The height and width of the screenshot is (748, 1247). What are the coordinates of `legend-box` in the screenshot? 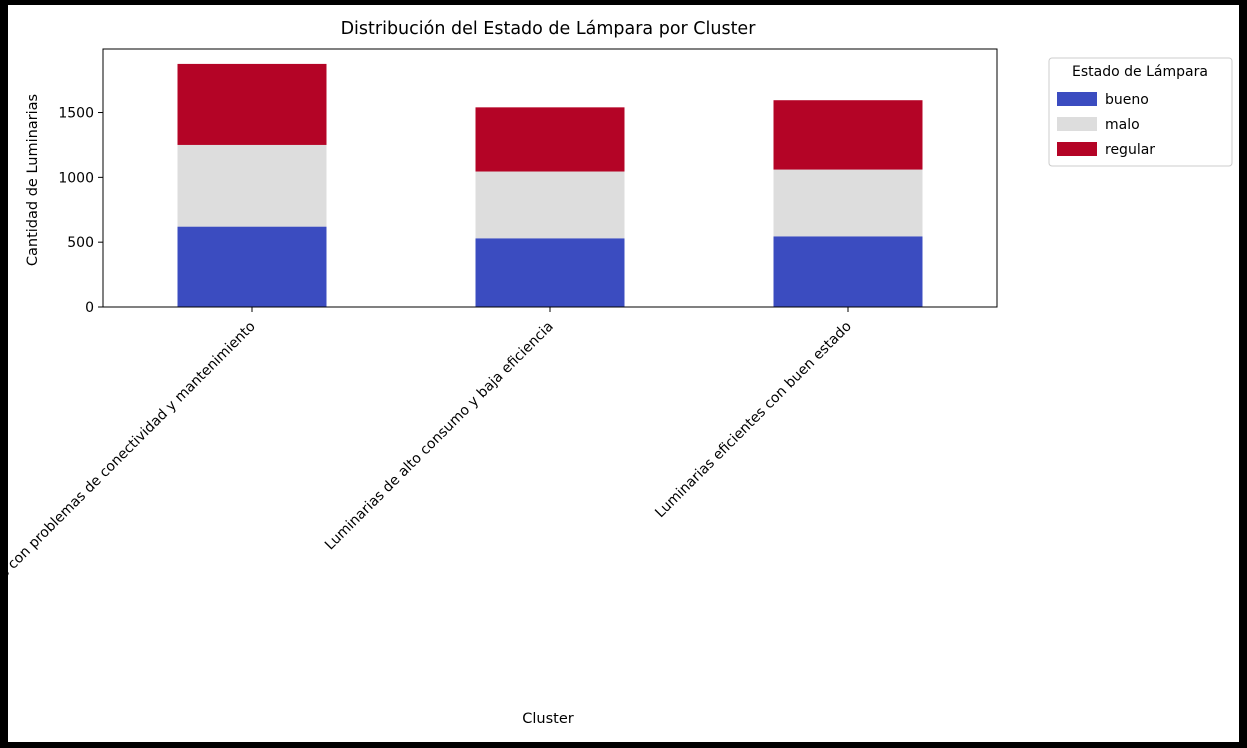 It's located at (1140, 112).